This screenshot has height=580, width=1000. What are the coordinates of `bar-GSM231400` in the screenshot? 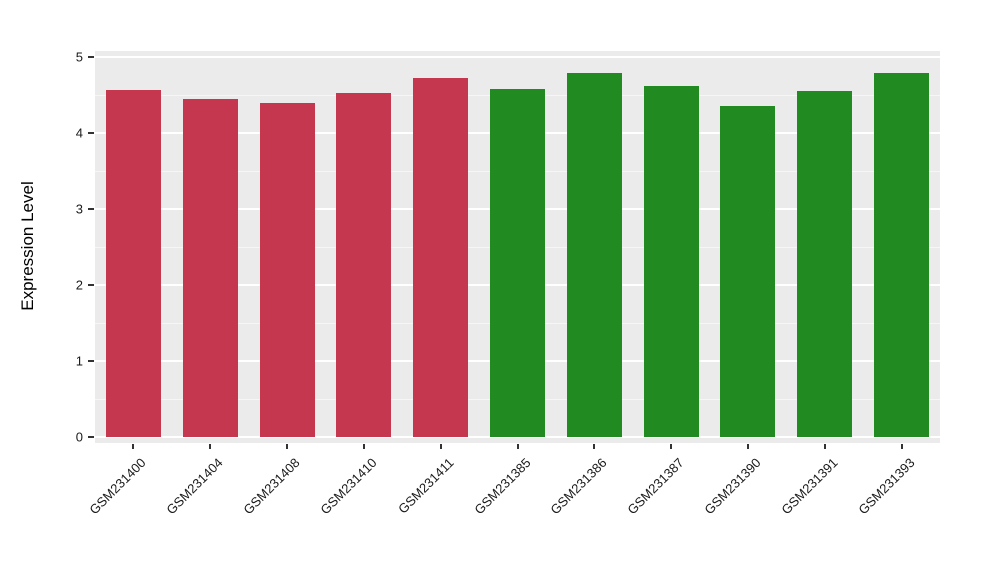 It's located at (133, 263).